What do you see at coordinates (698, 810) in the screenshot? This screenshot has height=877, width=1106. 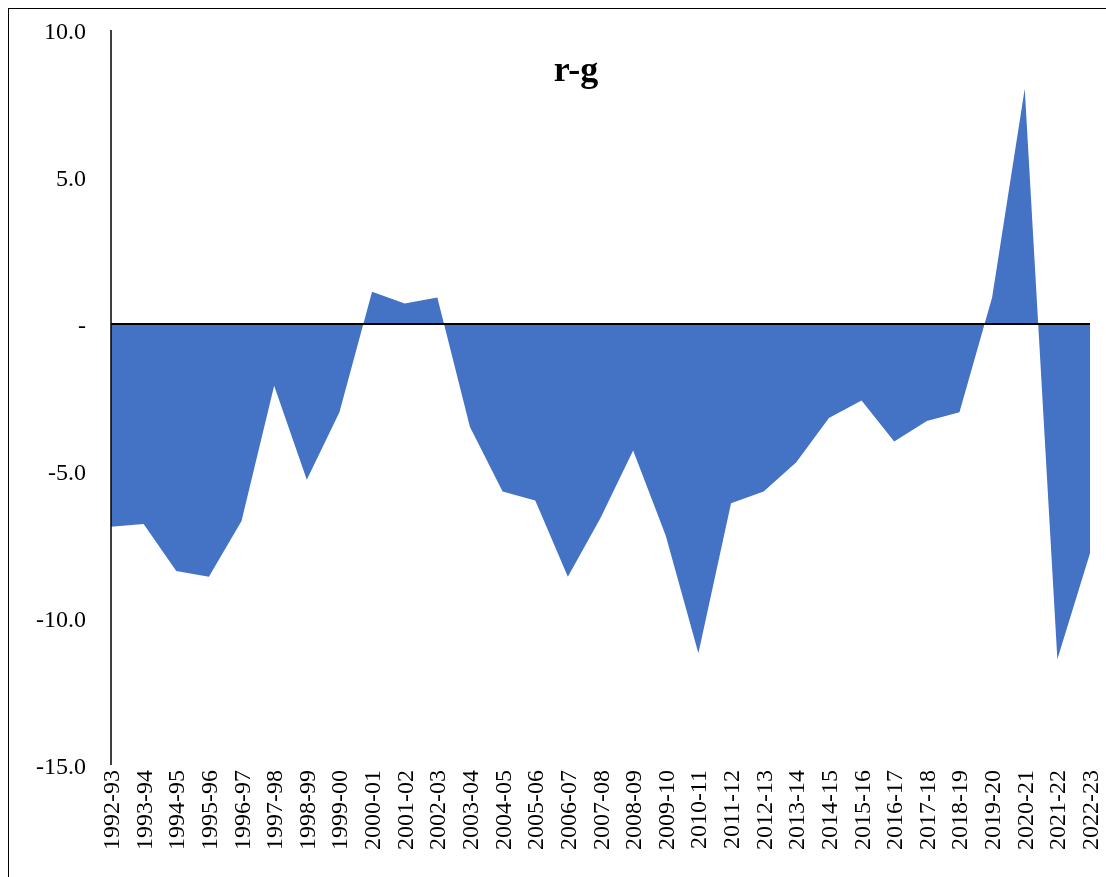 I see `x-tick-label: 2010-11` at bounding box center [698, 810].